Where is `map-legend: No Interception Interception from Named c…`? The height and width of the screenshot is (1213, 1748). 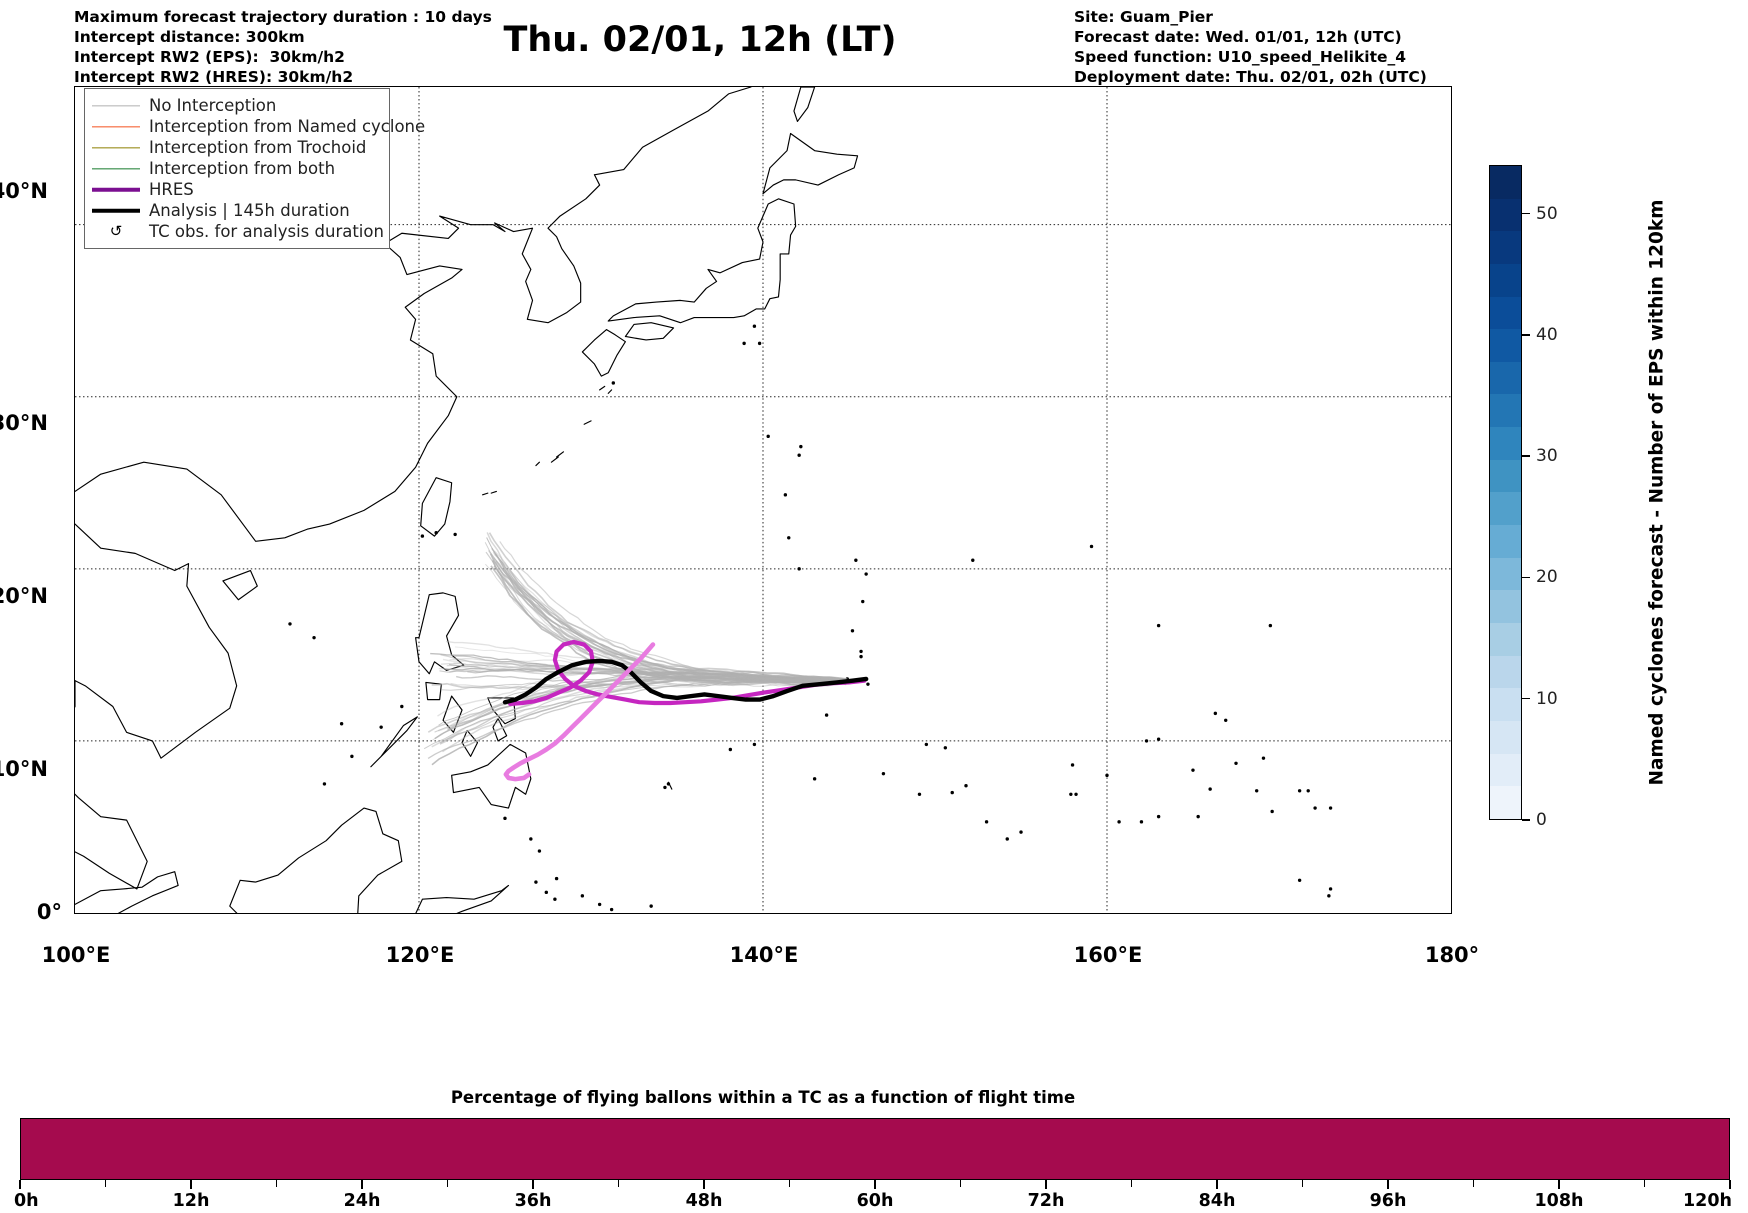
map-legend: No Interception Interception from Named c… is located at coordinates (254, 168).